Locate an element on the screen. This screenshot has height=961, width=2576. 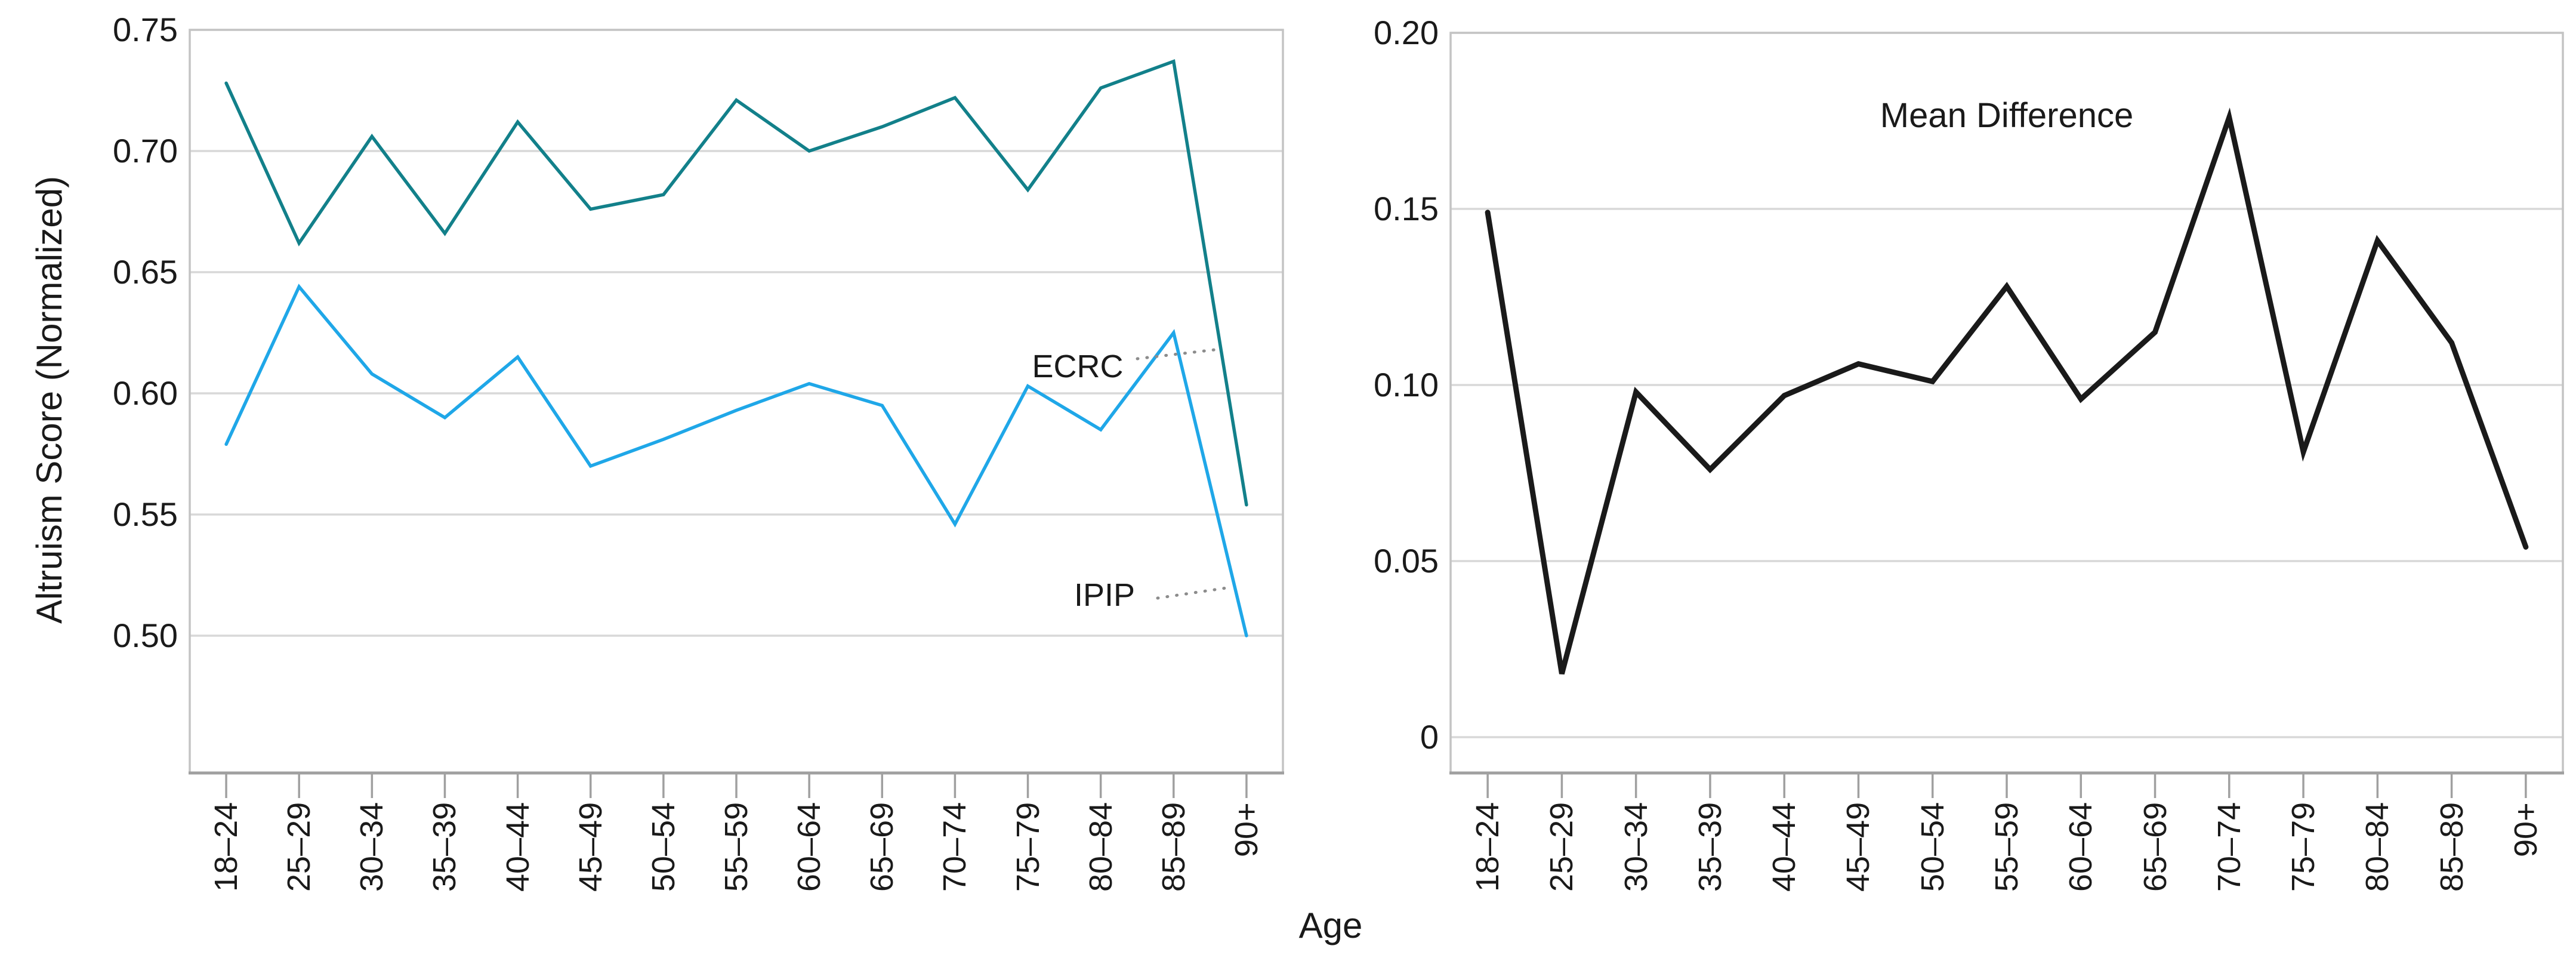
y-tick-label: 0.50 is located at coordinates (145, 636).